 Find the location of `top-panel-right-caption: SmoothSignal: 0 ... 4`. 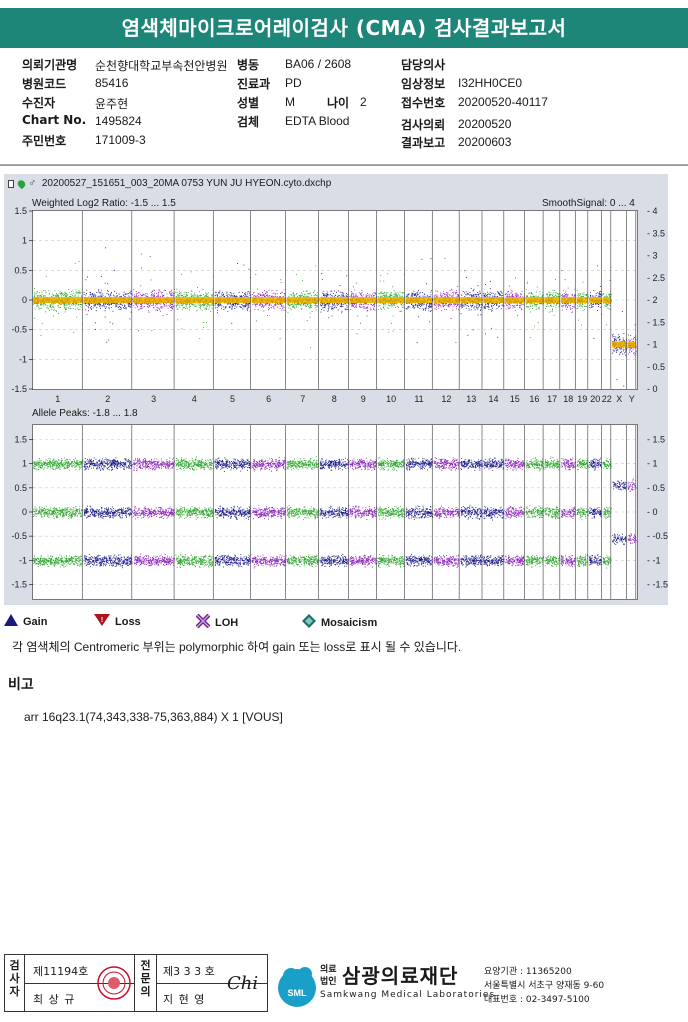

top-panel-right-caption: SmoothSignal: 0 ... 4 is located at coordinates (588, 203).